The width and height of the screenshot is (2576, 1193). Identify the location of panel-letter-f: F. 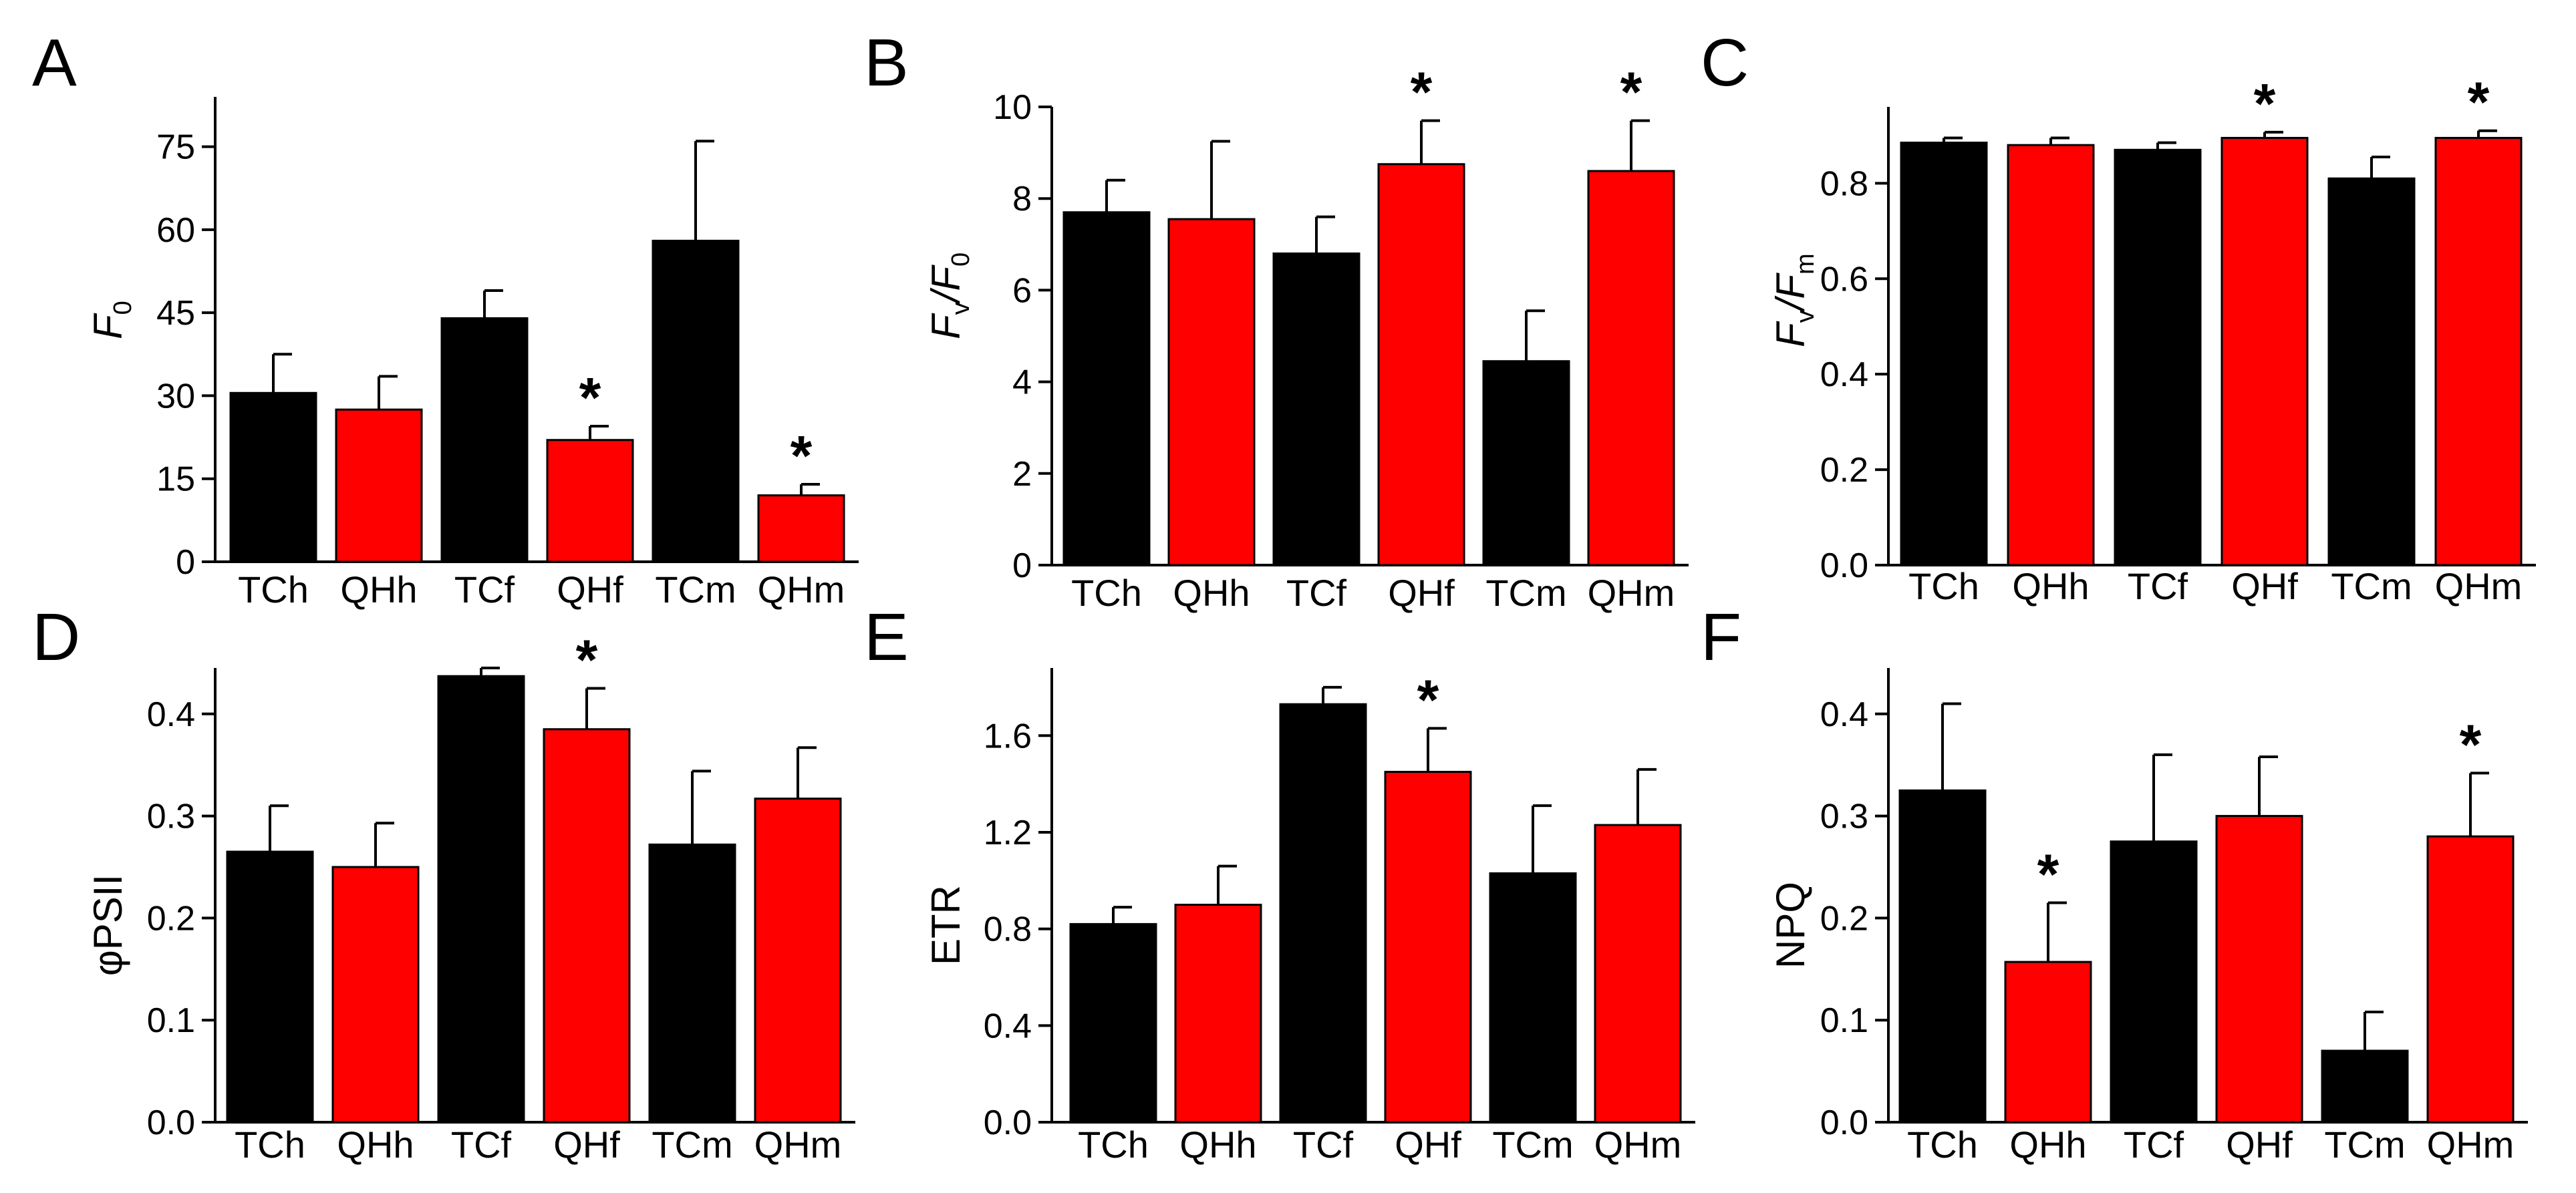
(1721, 637).